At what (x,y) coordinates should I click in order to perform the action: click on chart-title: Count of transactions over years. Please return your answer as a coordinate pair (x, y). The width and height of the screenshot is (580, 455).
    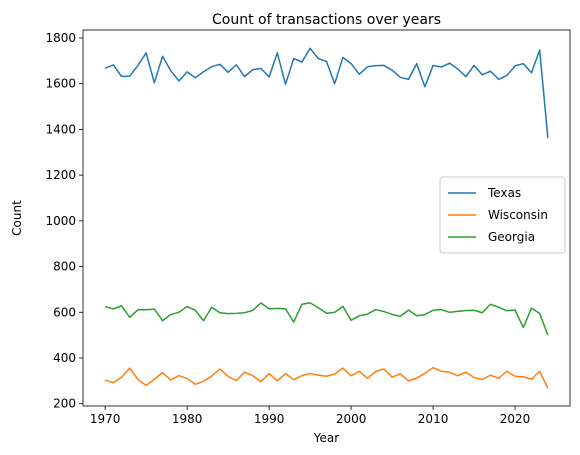
    Looking at the image, I should click on (326, 20).